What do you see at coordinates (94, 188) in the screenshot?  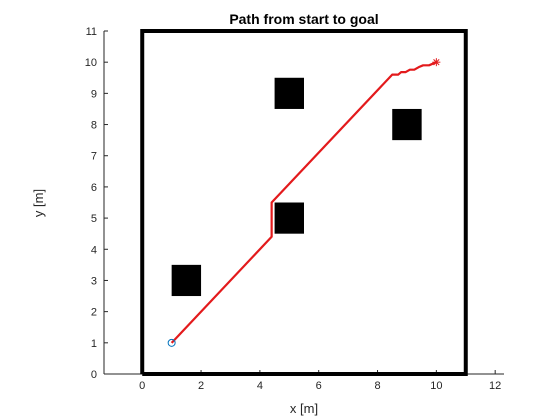 I see `y-tick-label: 6` at bounding box center [94, 188].